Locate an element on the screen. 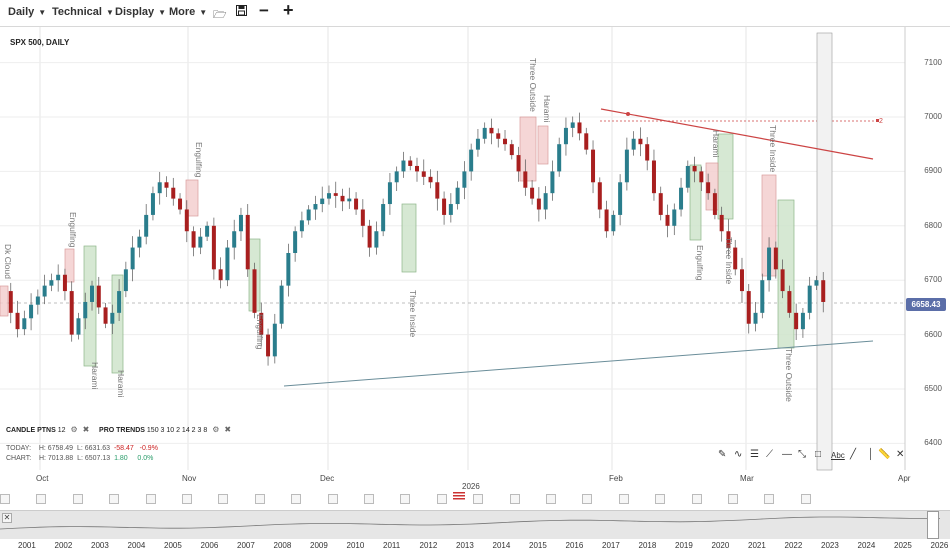  drawing-toolbar: ✎ ∿ ☰ ⟋ — ⤡ □ Abc ╱ │ 📏 ✕ is located at coordinates (813, 457).